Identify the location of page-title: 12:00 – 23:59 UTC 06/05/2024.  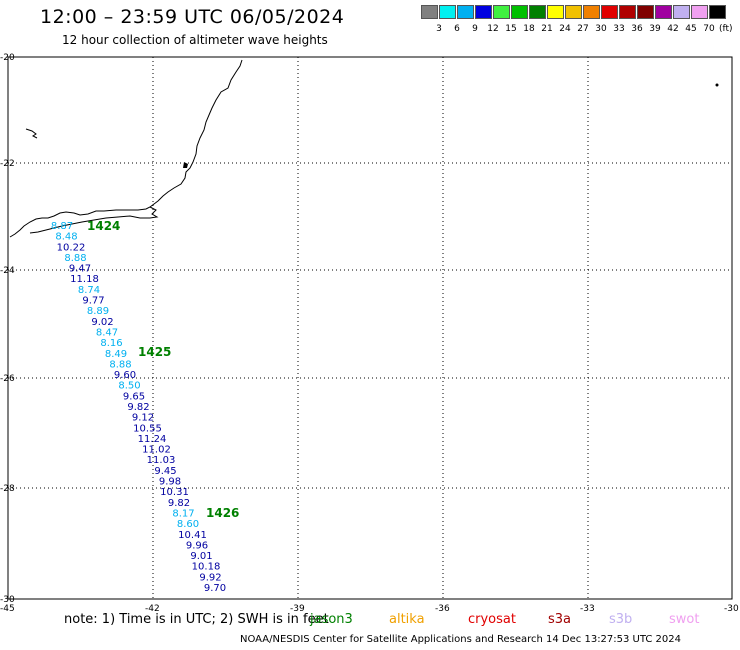
(192, 17).